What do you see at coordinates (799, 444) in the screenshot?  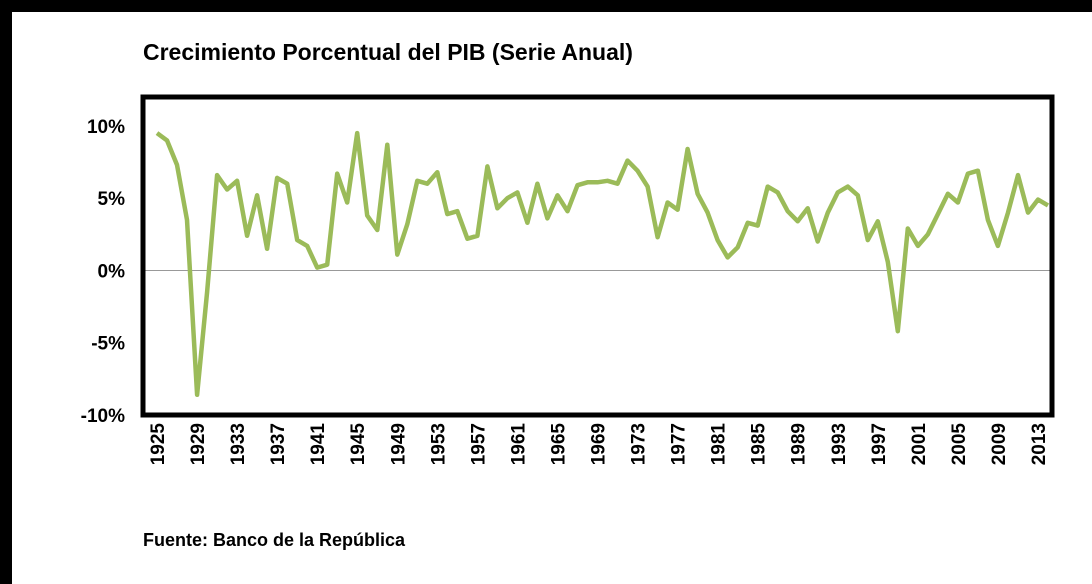 I see `x-tick-label: 1989` at bounding box center [799, 444].